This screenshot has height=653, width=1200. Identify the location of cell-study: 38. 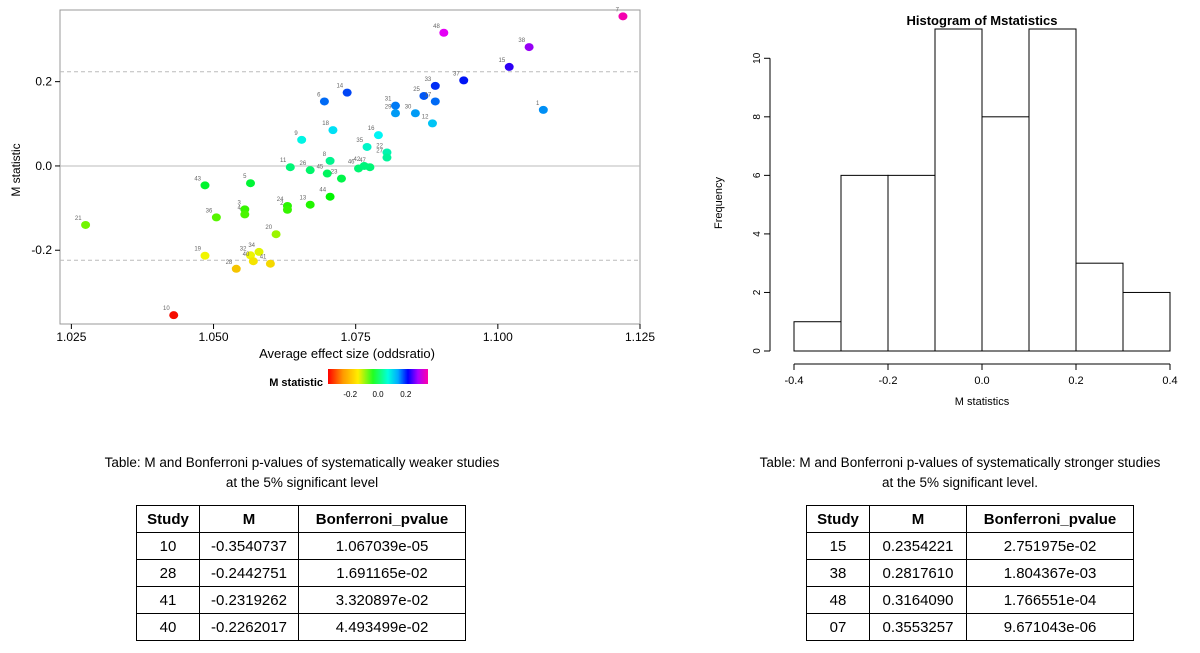
(838, 573).